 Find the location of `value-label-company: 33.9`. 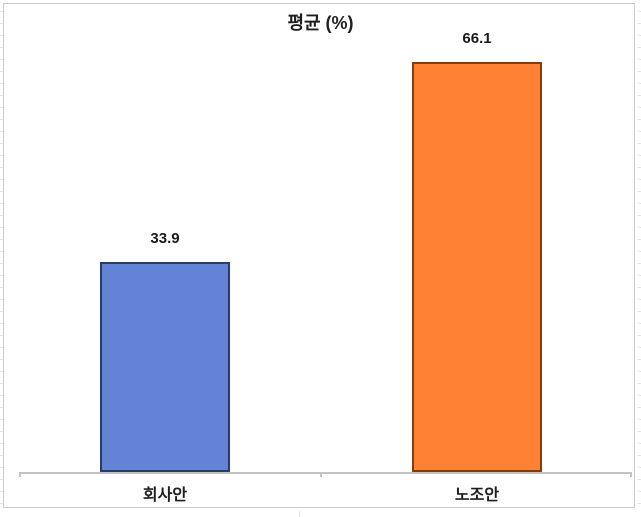

value-label-company: 33.9 is located at coordinates (165, 238).